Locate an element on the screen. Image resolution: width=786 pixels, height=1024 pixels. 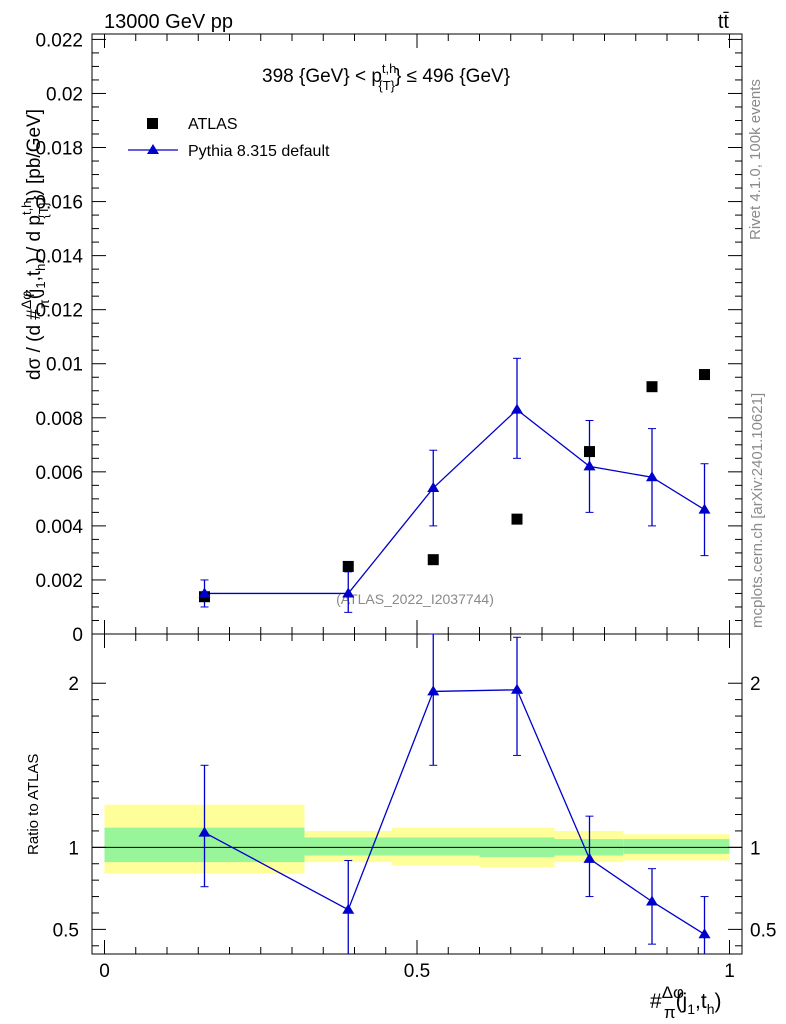
header-left: 13000 GeV pp is located at coordinates (168, 22).